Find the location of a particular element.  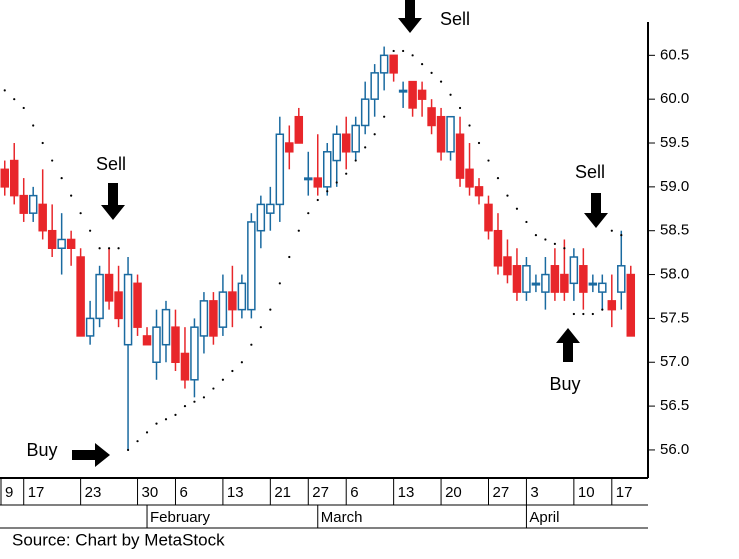

y-tick-label: 56.5 is located at coordinates (674, 405).